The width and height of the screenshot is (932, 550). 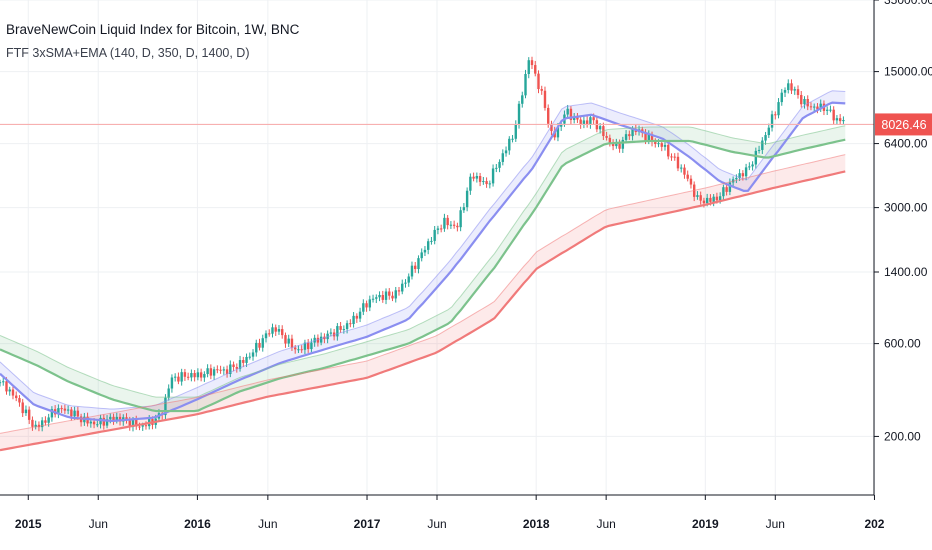 What do you see at coordinates (906, 144) in the screenshot?
I see `y-tick-label: 6400.00` at bounding box center [906, 144].